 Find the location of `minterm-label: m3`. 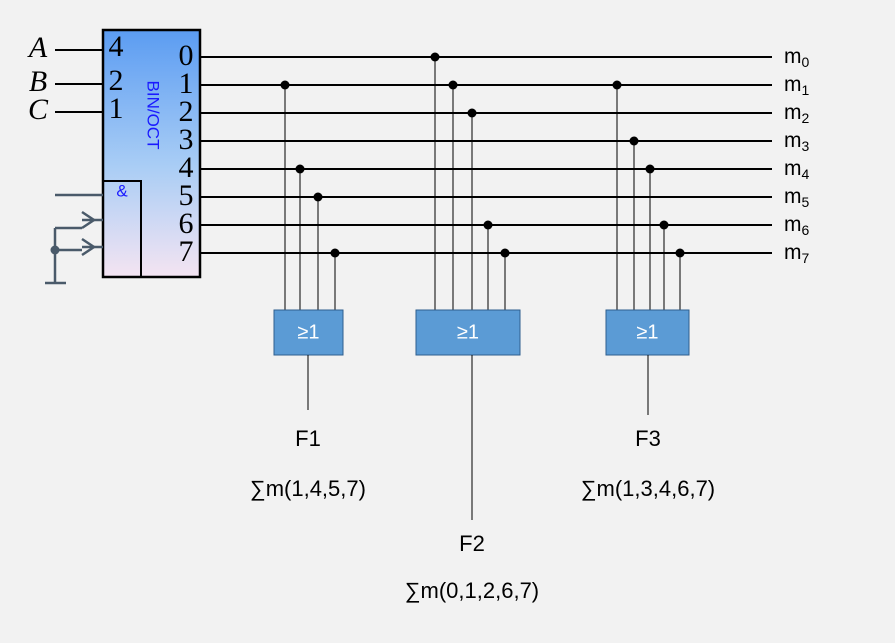

minterm-label: m3 is located at coordinates (797, 141).